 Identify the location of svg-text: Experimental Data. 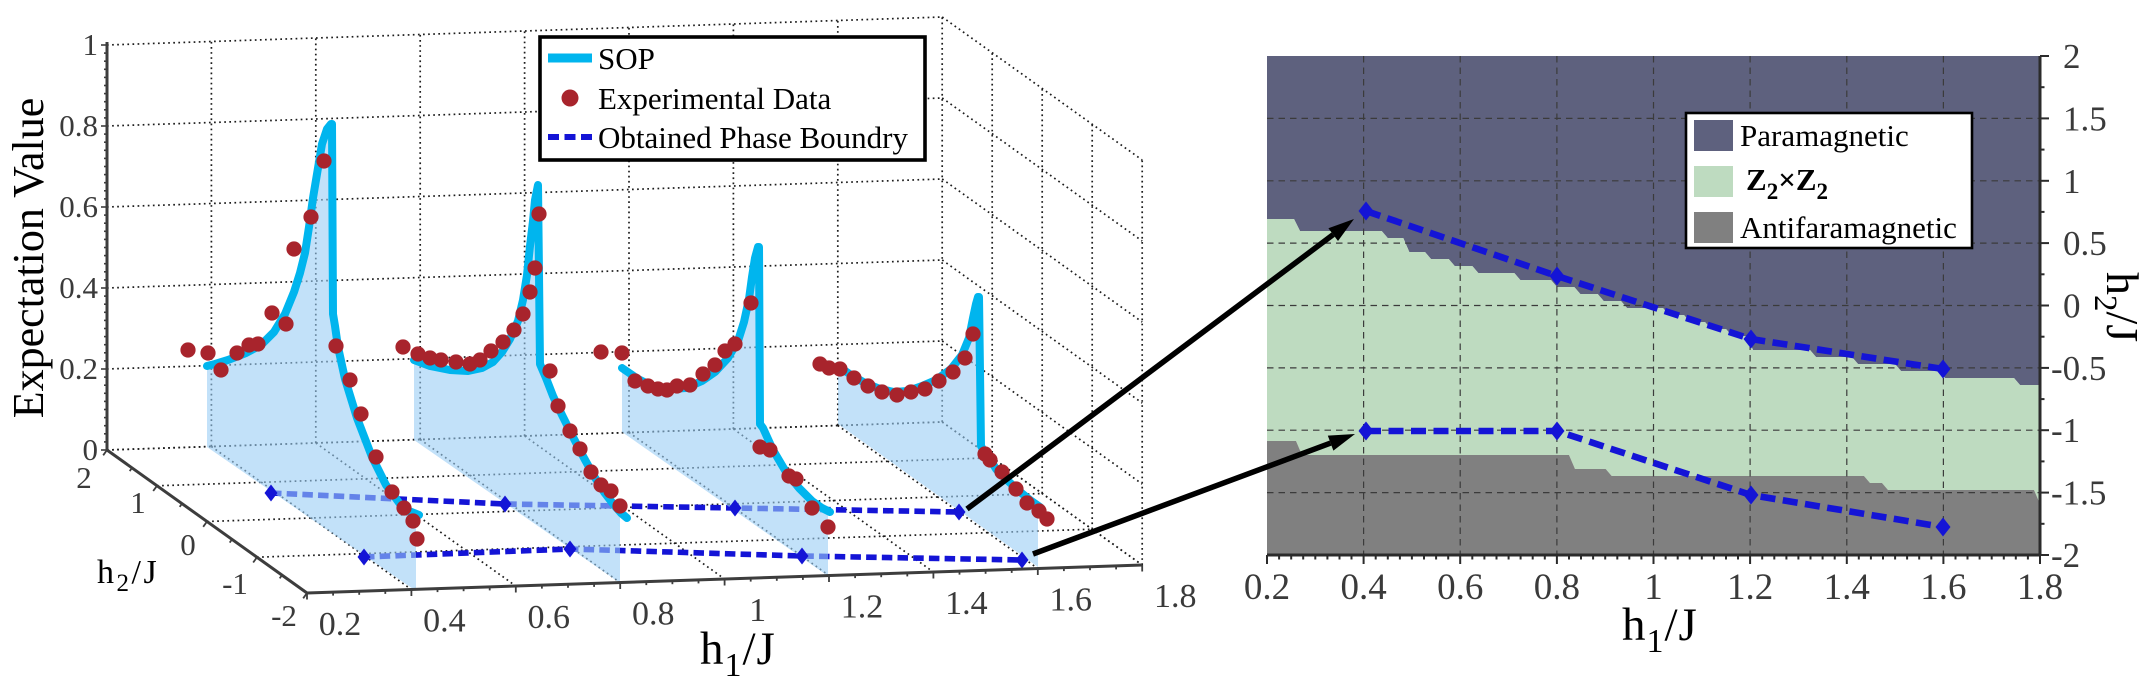
(714, 98).